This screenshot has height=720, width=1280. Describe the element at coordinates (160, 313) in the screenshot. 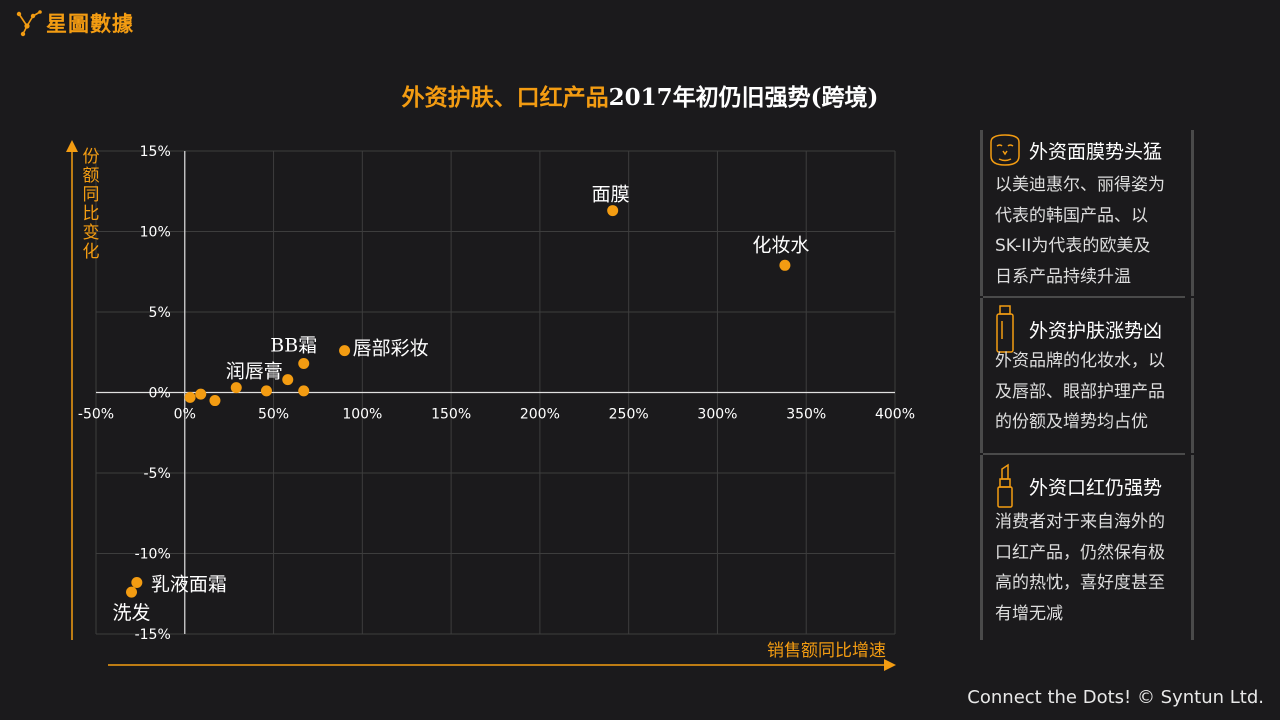

I see `y-tick-label: 5%` at that location.